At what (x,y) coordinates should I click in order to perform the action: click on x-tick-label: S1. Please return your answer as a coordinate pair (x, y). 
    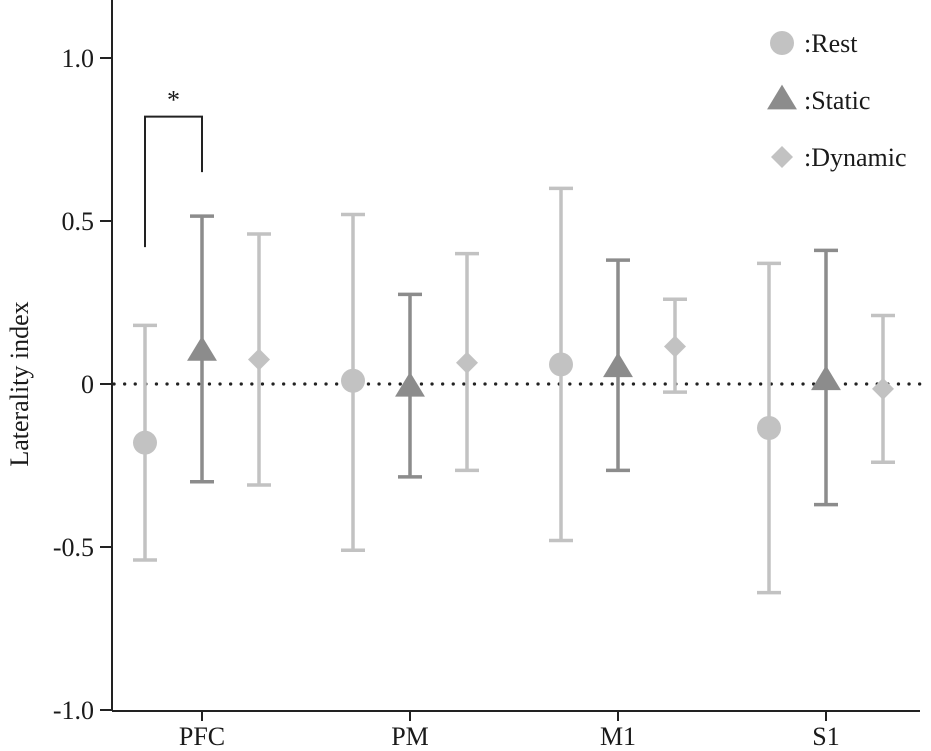
    Looking at the image, I should click on (825, 736).